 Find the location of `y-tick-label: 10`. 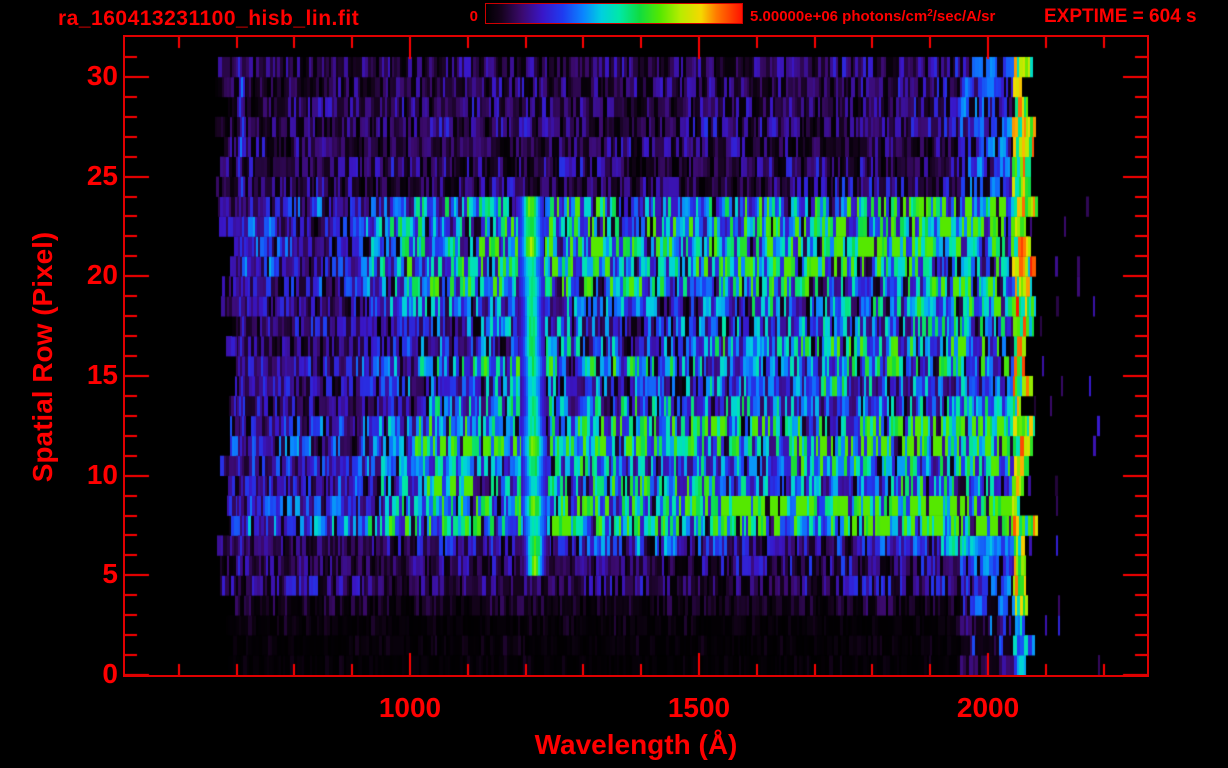

y-tick-label: 10 is located at coordinates (102, 474).